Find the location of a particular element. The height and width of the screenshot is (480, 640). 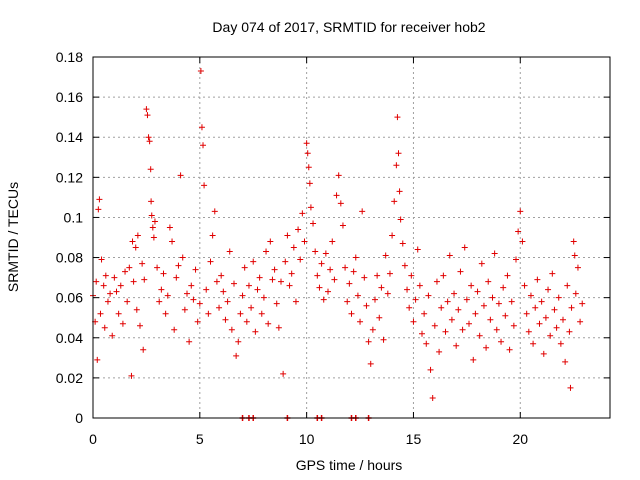

y-tick-label: 0 is located at coordinates (79, 418).